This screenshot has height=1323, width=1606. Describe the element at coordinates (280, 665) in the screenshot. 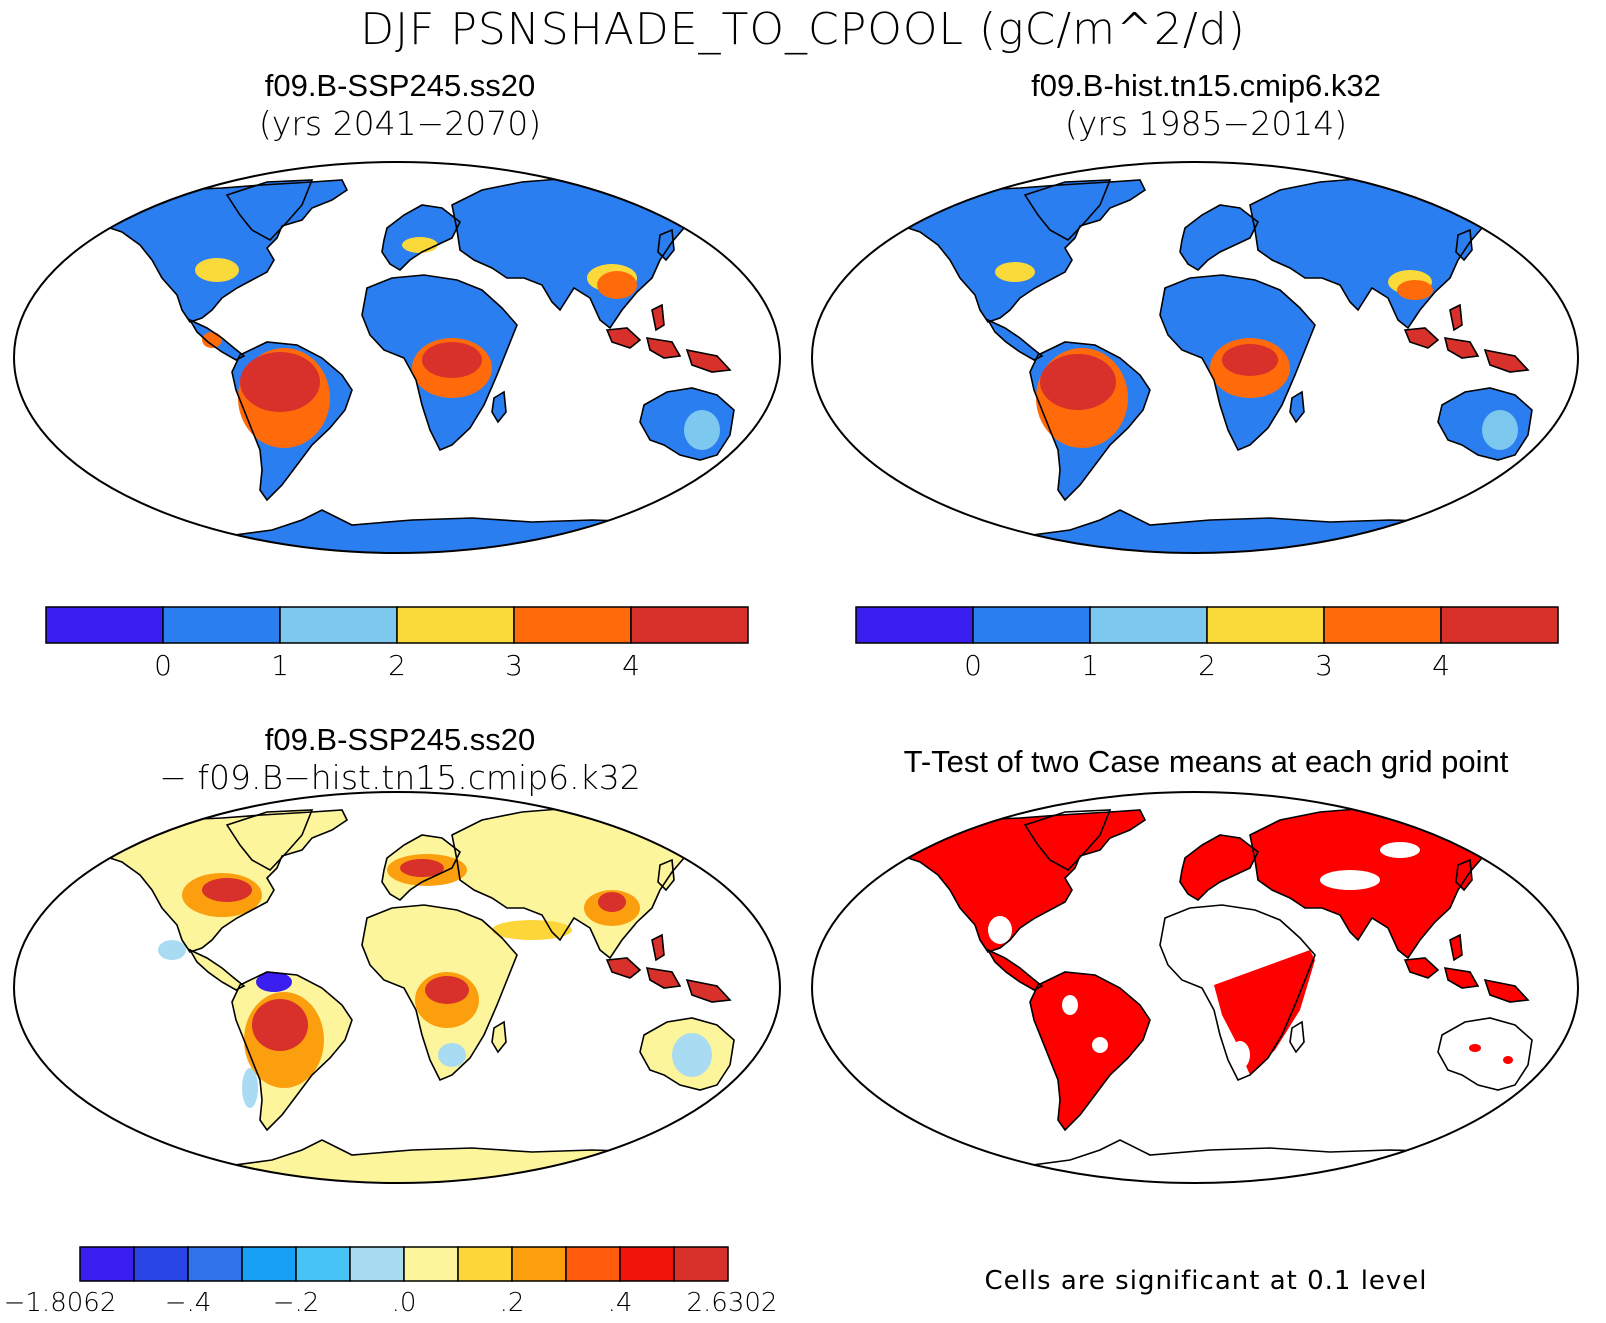

I see `colorbar-panel-1-label-1: 1` at that location.